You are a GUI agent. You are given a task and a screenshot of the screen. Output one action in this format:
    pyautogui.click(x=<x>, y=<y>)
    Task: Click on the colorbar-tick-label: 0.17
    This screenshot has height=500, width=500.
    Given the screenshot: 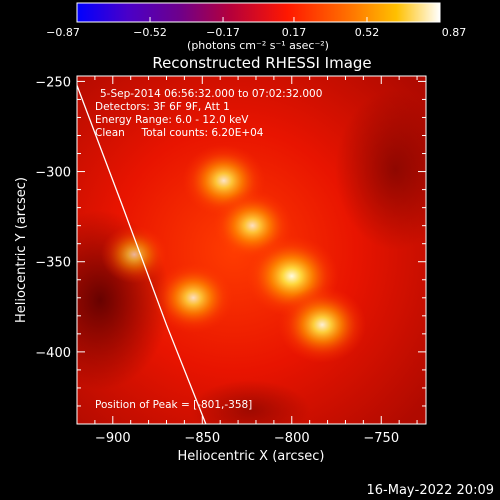 What is the action you would take?
    pyautogui.click(x=294, y=32)
    